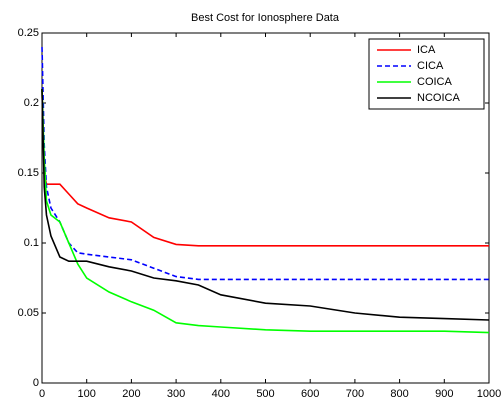 This screenshot has height=402, width=501. What do you see at coordinates (36, 383) in the screenshot?
I see `y-tick-label: 0` at bounding box center [36, 383].